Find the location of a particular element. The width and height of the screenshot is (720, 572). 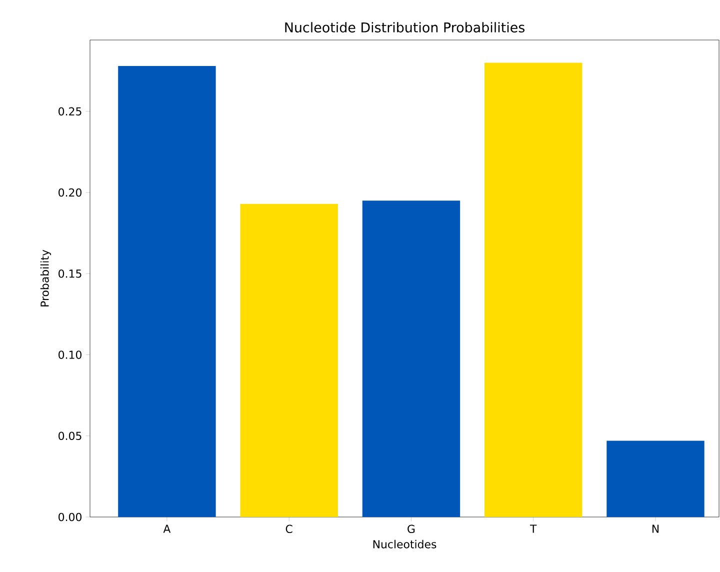

x-tick-label: C is located at coordinates (289, 529).